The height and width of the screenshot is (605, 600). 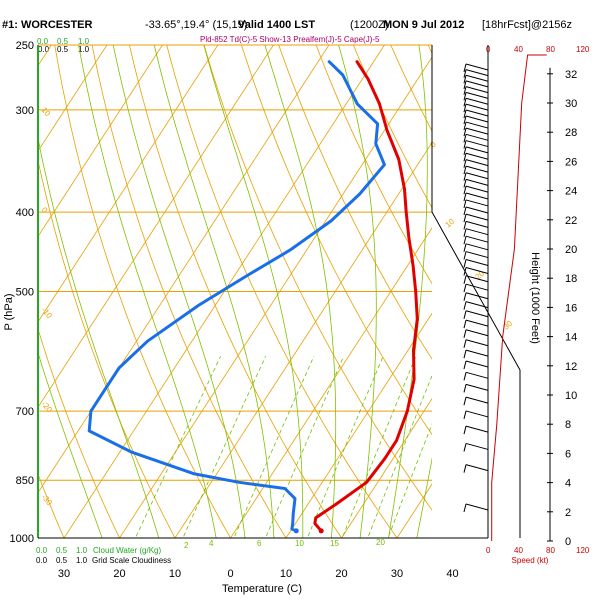 I want to click on grid-cloud-label: Grid Scale Cloudiness, so click(x=131, y=560).